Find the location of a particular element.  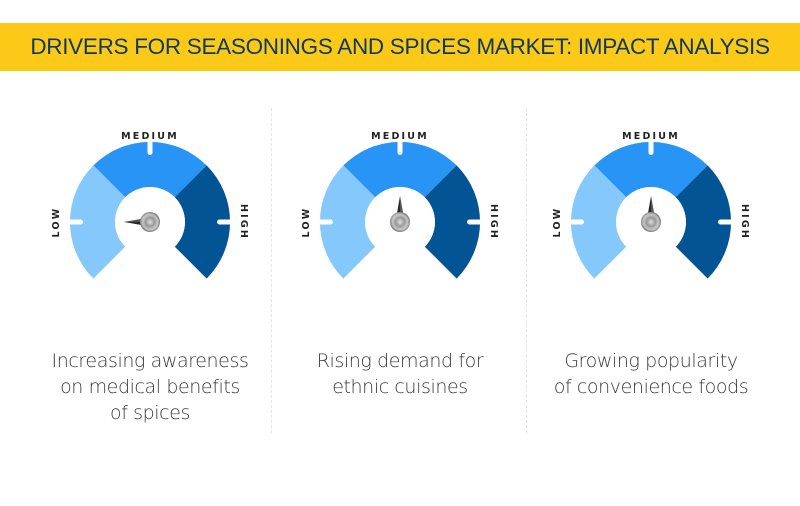

driver-caption: Growing popularity of convenience foods is located at coordinates (651, 374).